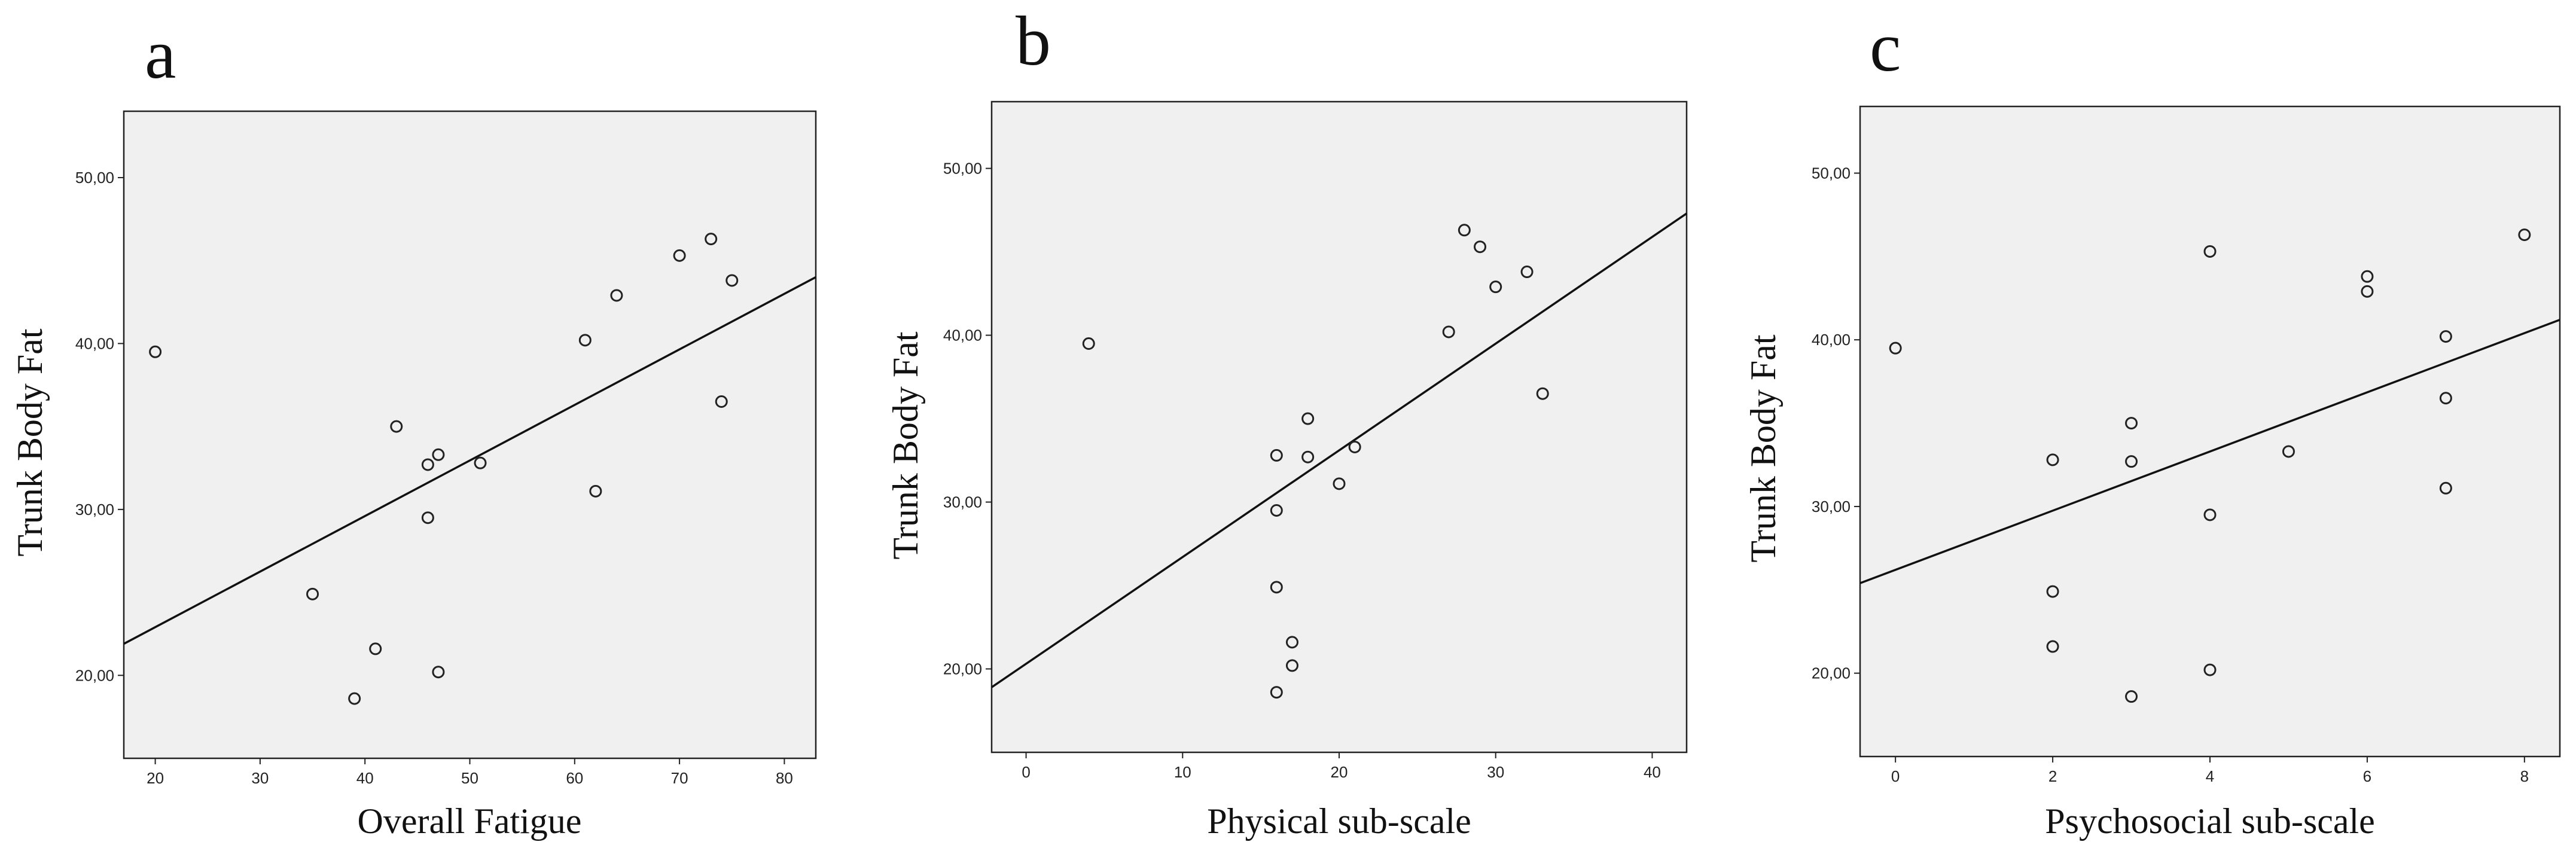 This screenshot has width=2576, height=854. I want to click on x-axis-title-a: Overall Fatigue, so click(470, 821).